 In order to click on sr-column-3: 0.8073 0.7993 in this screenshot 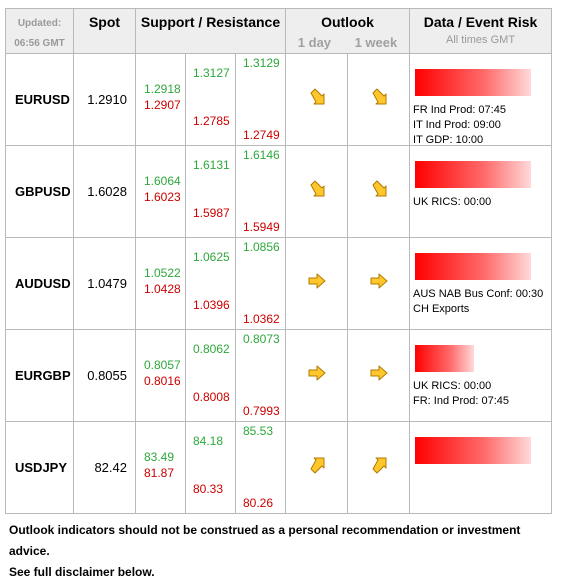, I will do `click(260, 375)`.